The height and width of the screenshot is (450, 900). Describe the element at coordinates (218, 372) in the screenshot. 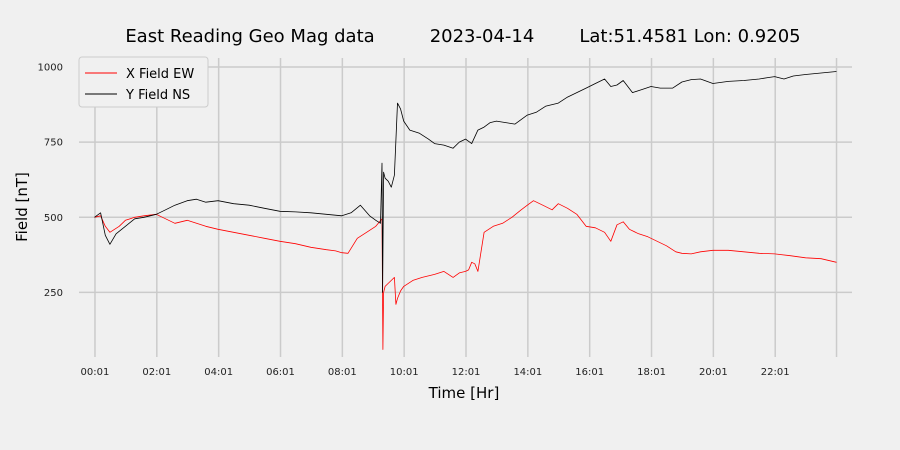

I see `x-tick-label: 04:01` at that location.